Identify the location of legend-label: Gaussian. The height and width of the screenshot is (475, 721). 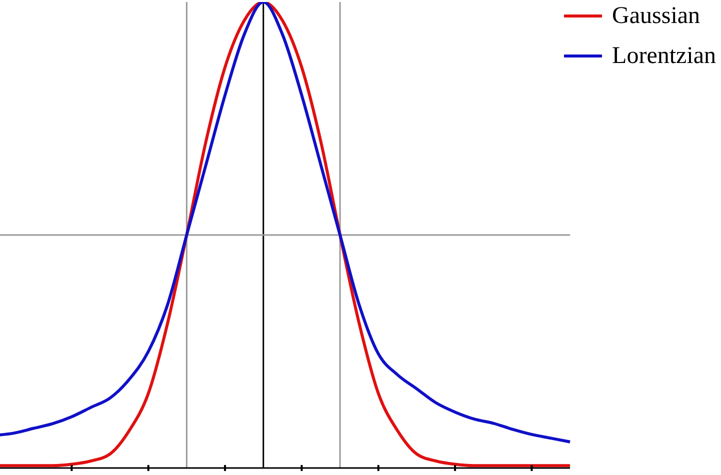
(656, 16).